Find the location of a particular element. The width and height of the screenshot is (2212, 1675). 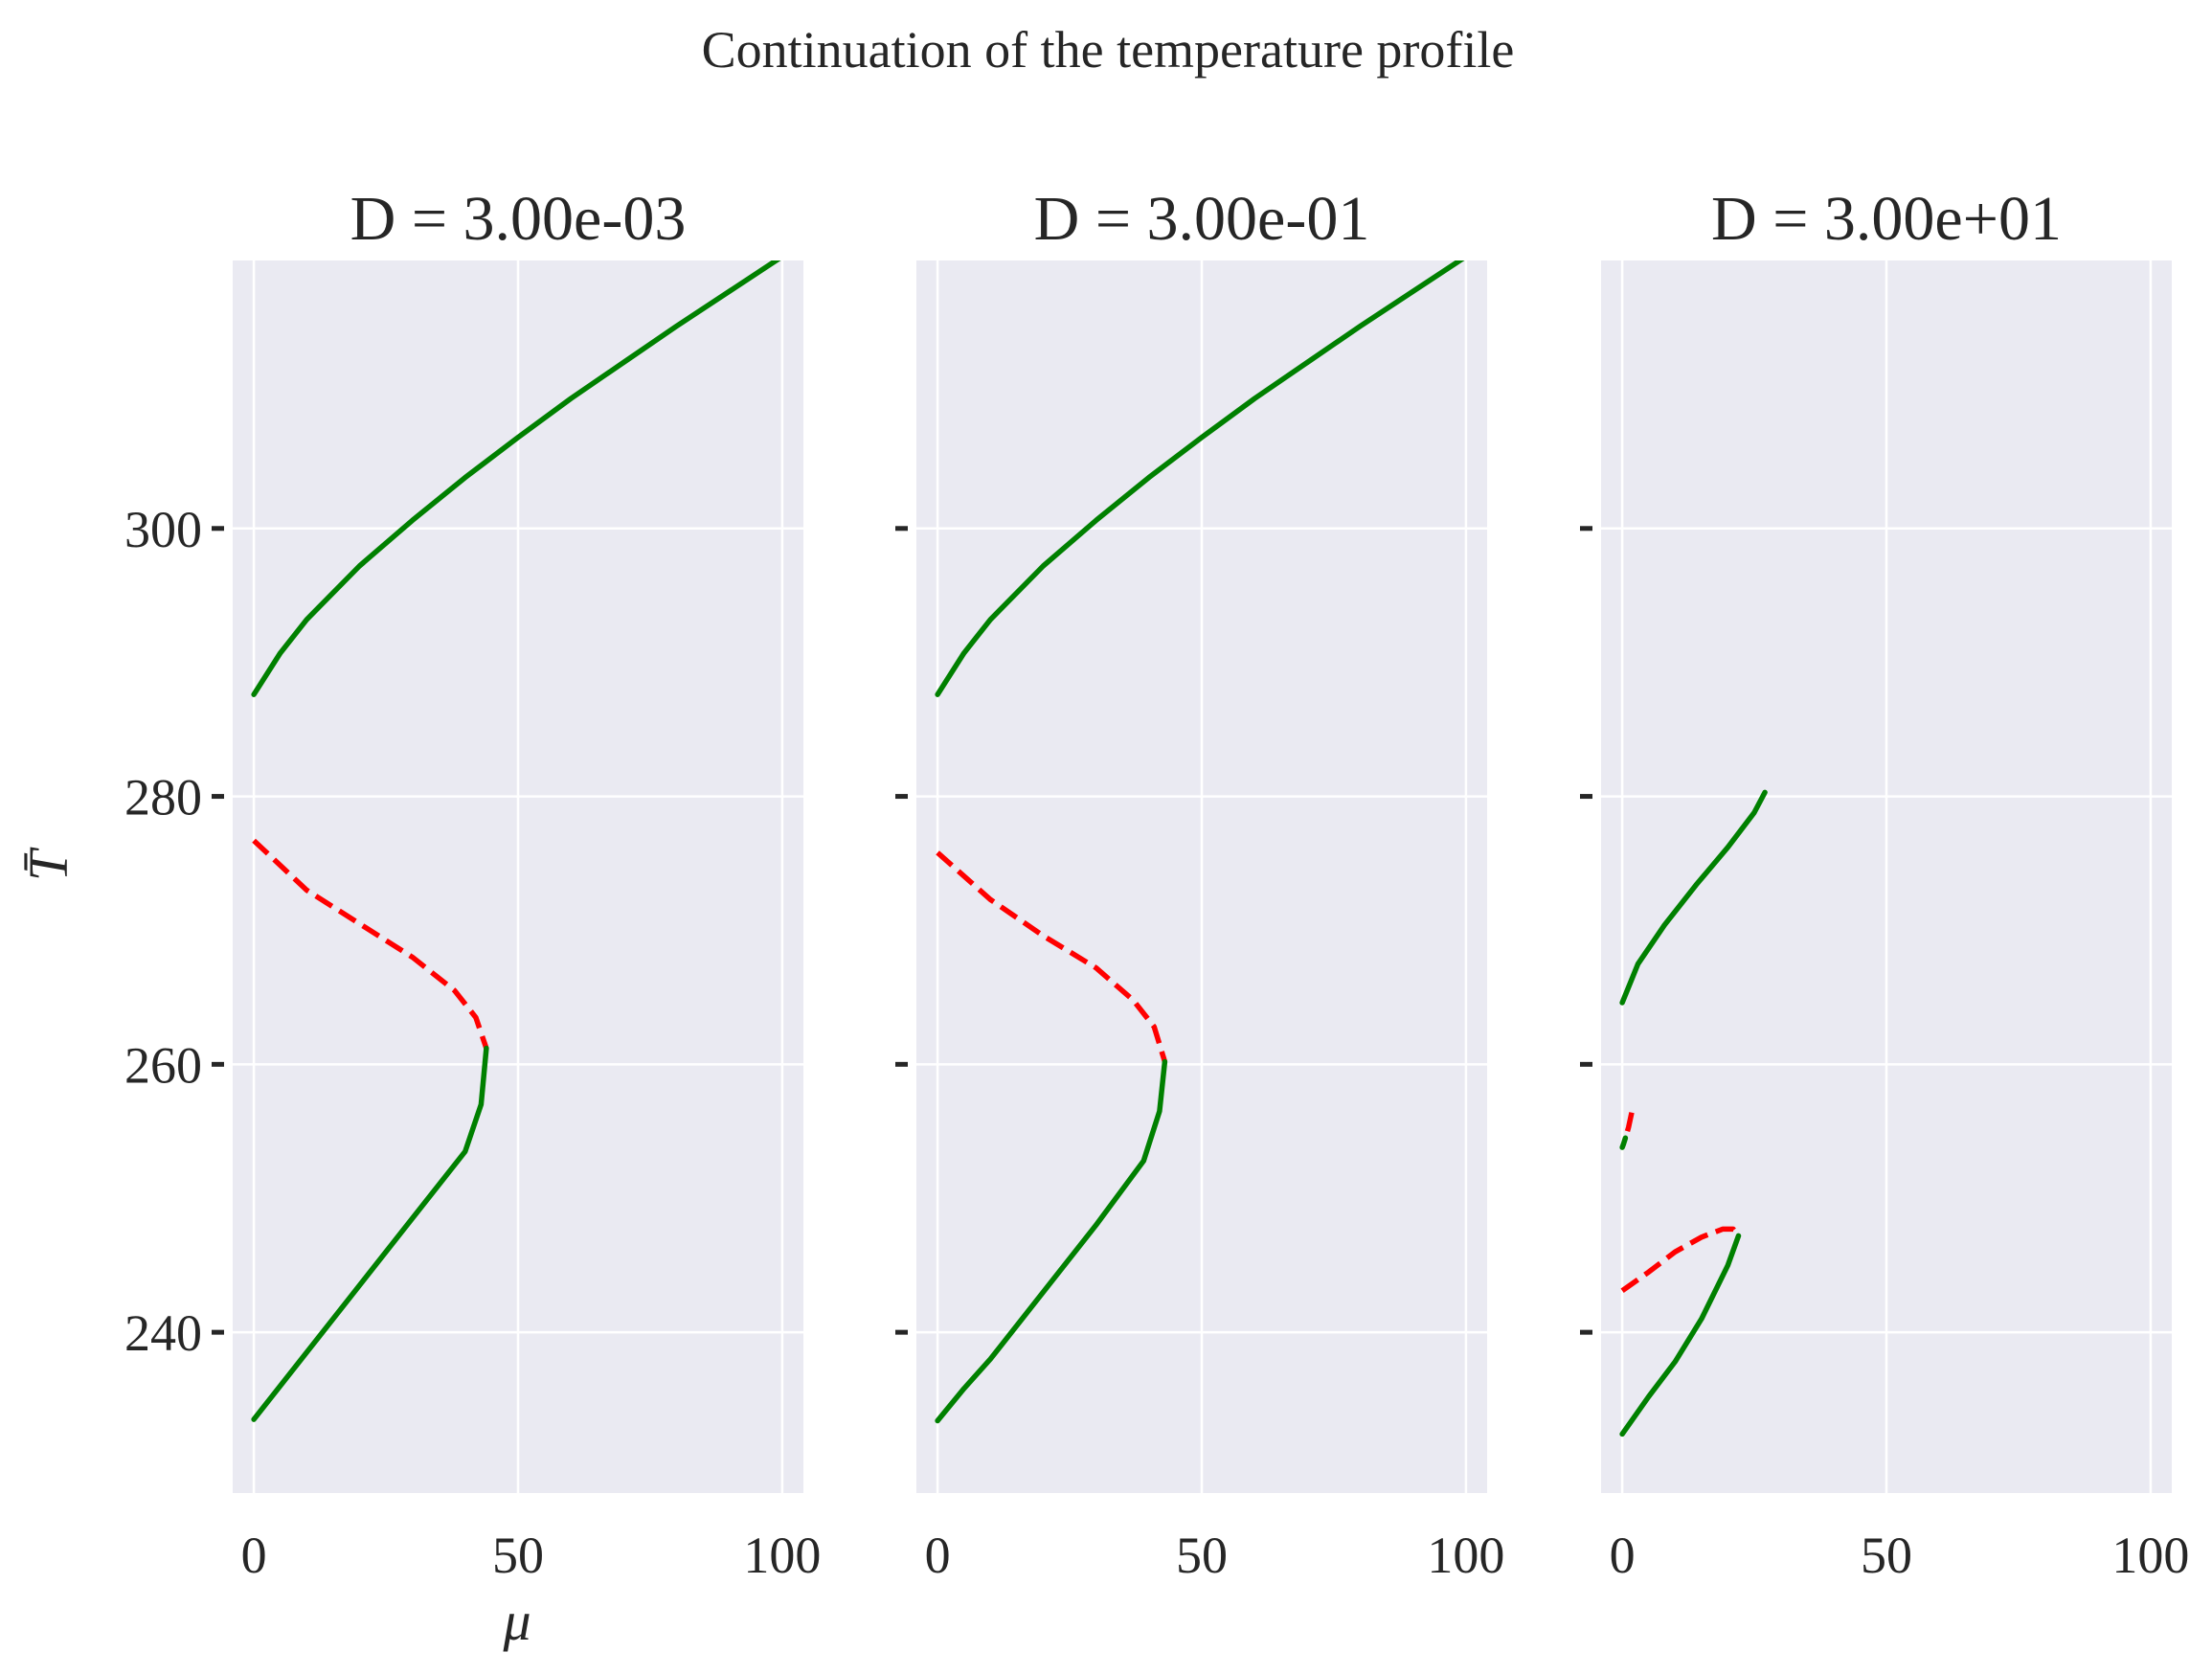

y-axis-label: T̄ is located at coordinates (48, 864).